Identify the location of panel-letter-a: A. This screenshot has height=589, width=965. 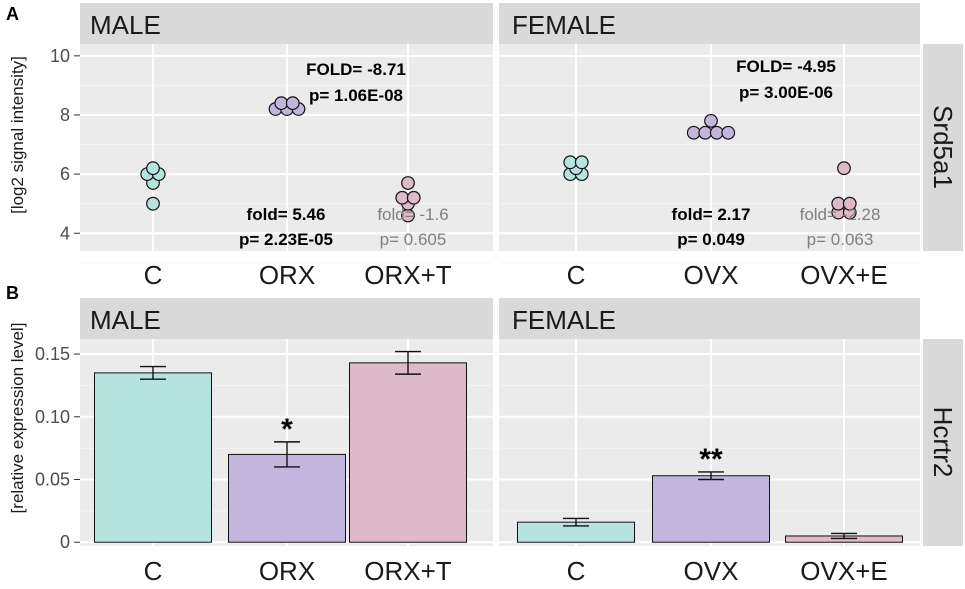
(12, 14).